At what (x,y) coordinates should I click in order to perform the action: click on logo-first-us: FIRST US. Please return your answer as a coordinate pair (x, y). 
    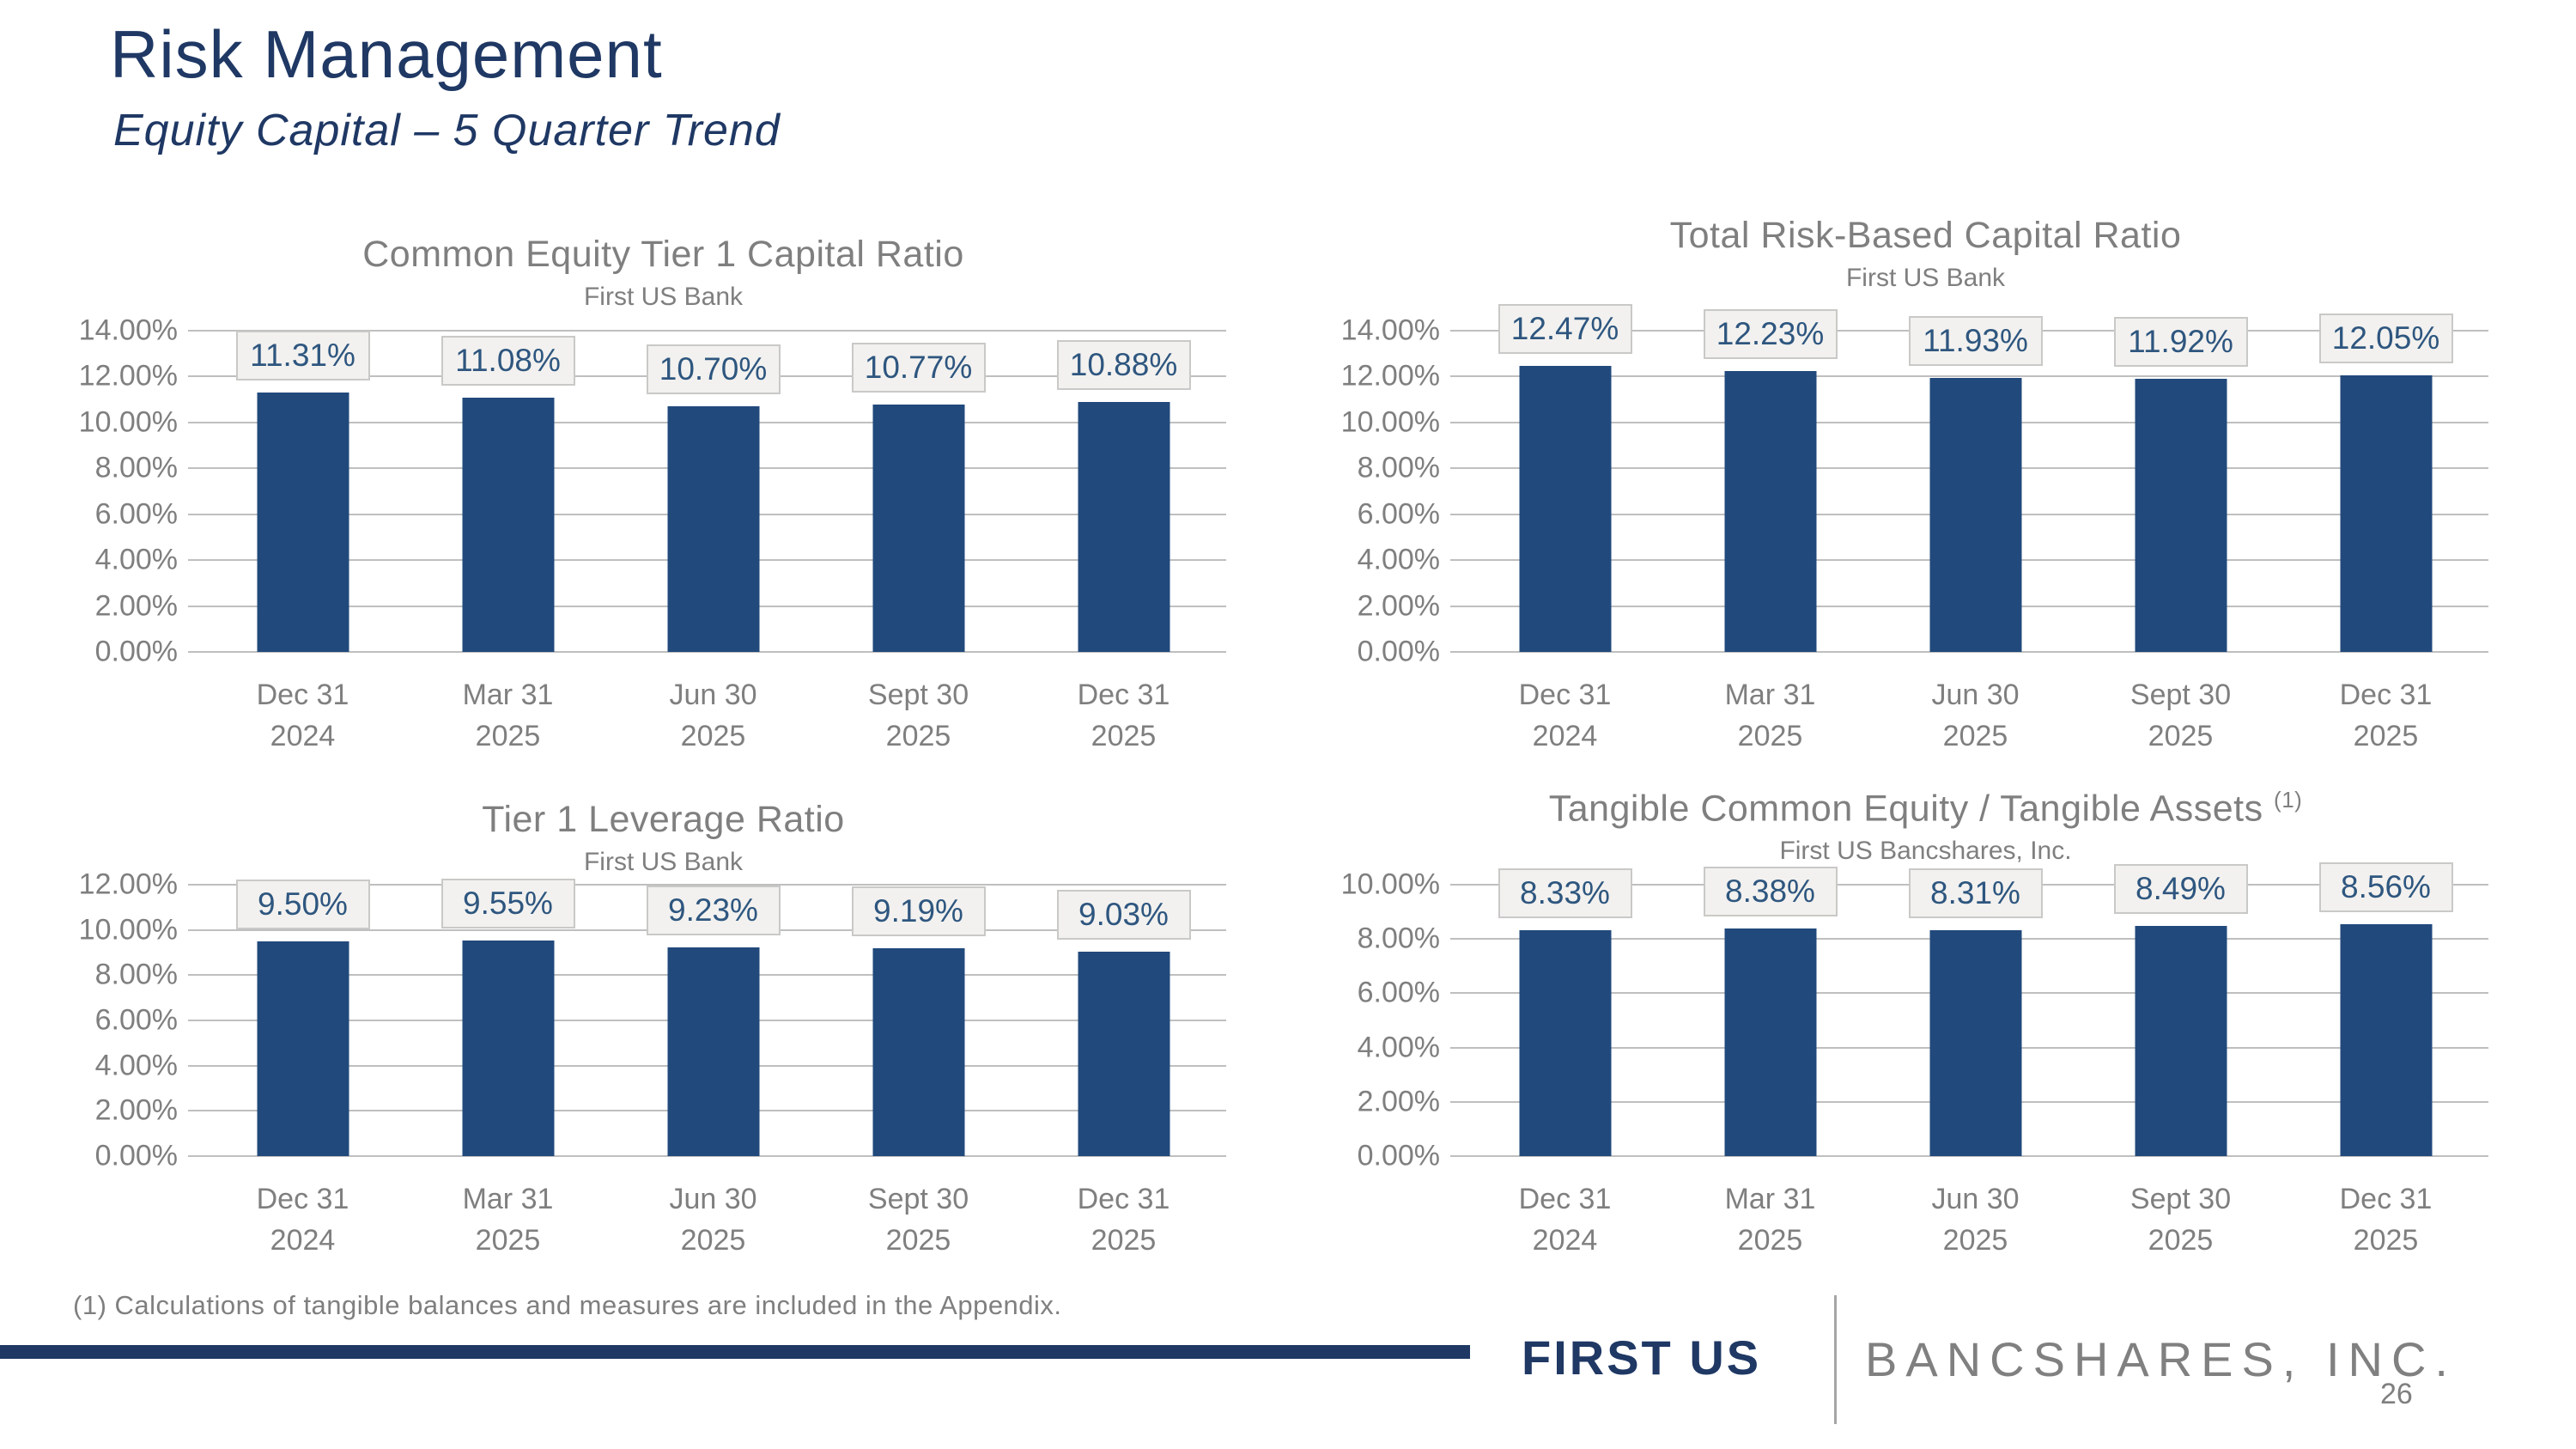
    Looking at the image, I should click on (1642, 1357).